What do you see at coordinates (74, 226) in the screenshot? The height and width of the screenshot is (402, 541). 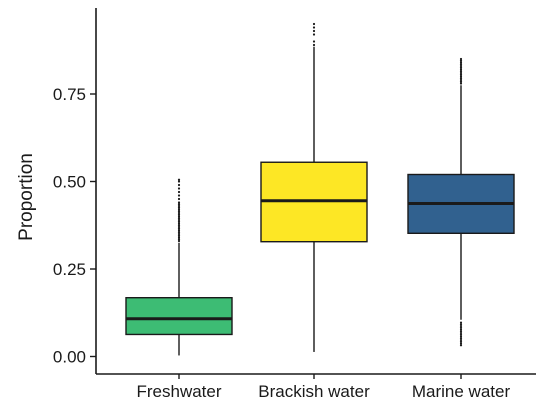 I see `y-ticks: 0.00 0.25 0.50 0.75` at bounding box center [74, 226].